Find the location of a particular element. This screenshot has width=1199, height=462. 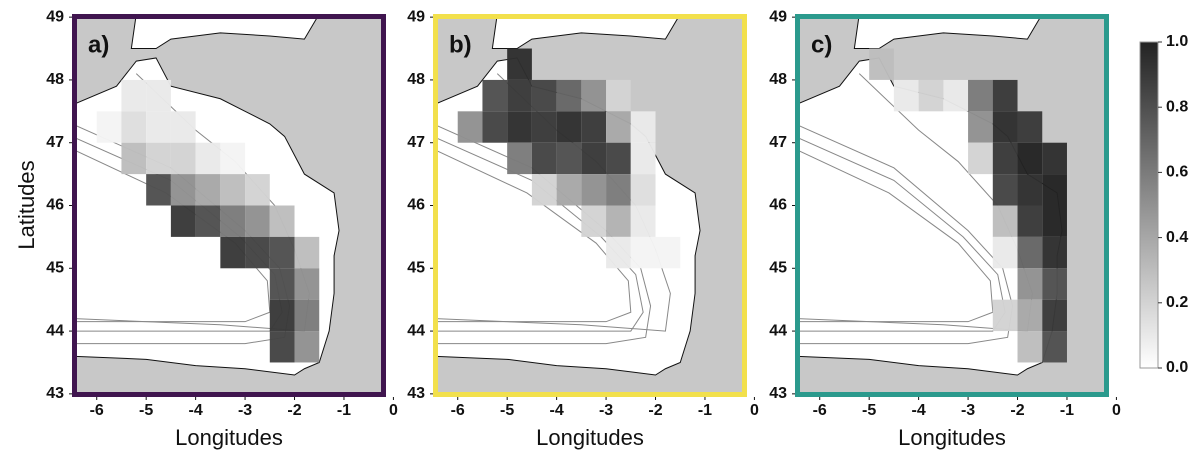

x-tick-label: -6 is located at coordinates (97, 410).